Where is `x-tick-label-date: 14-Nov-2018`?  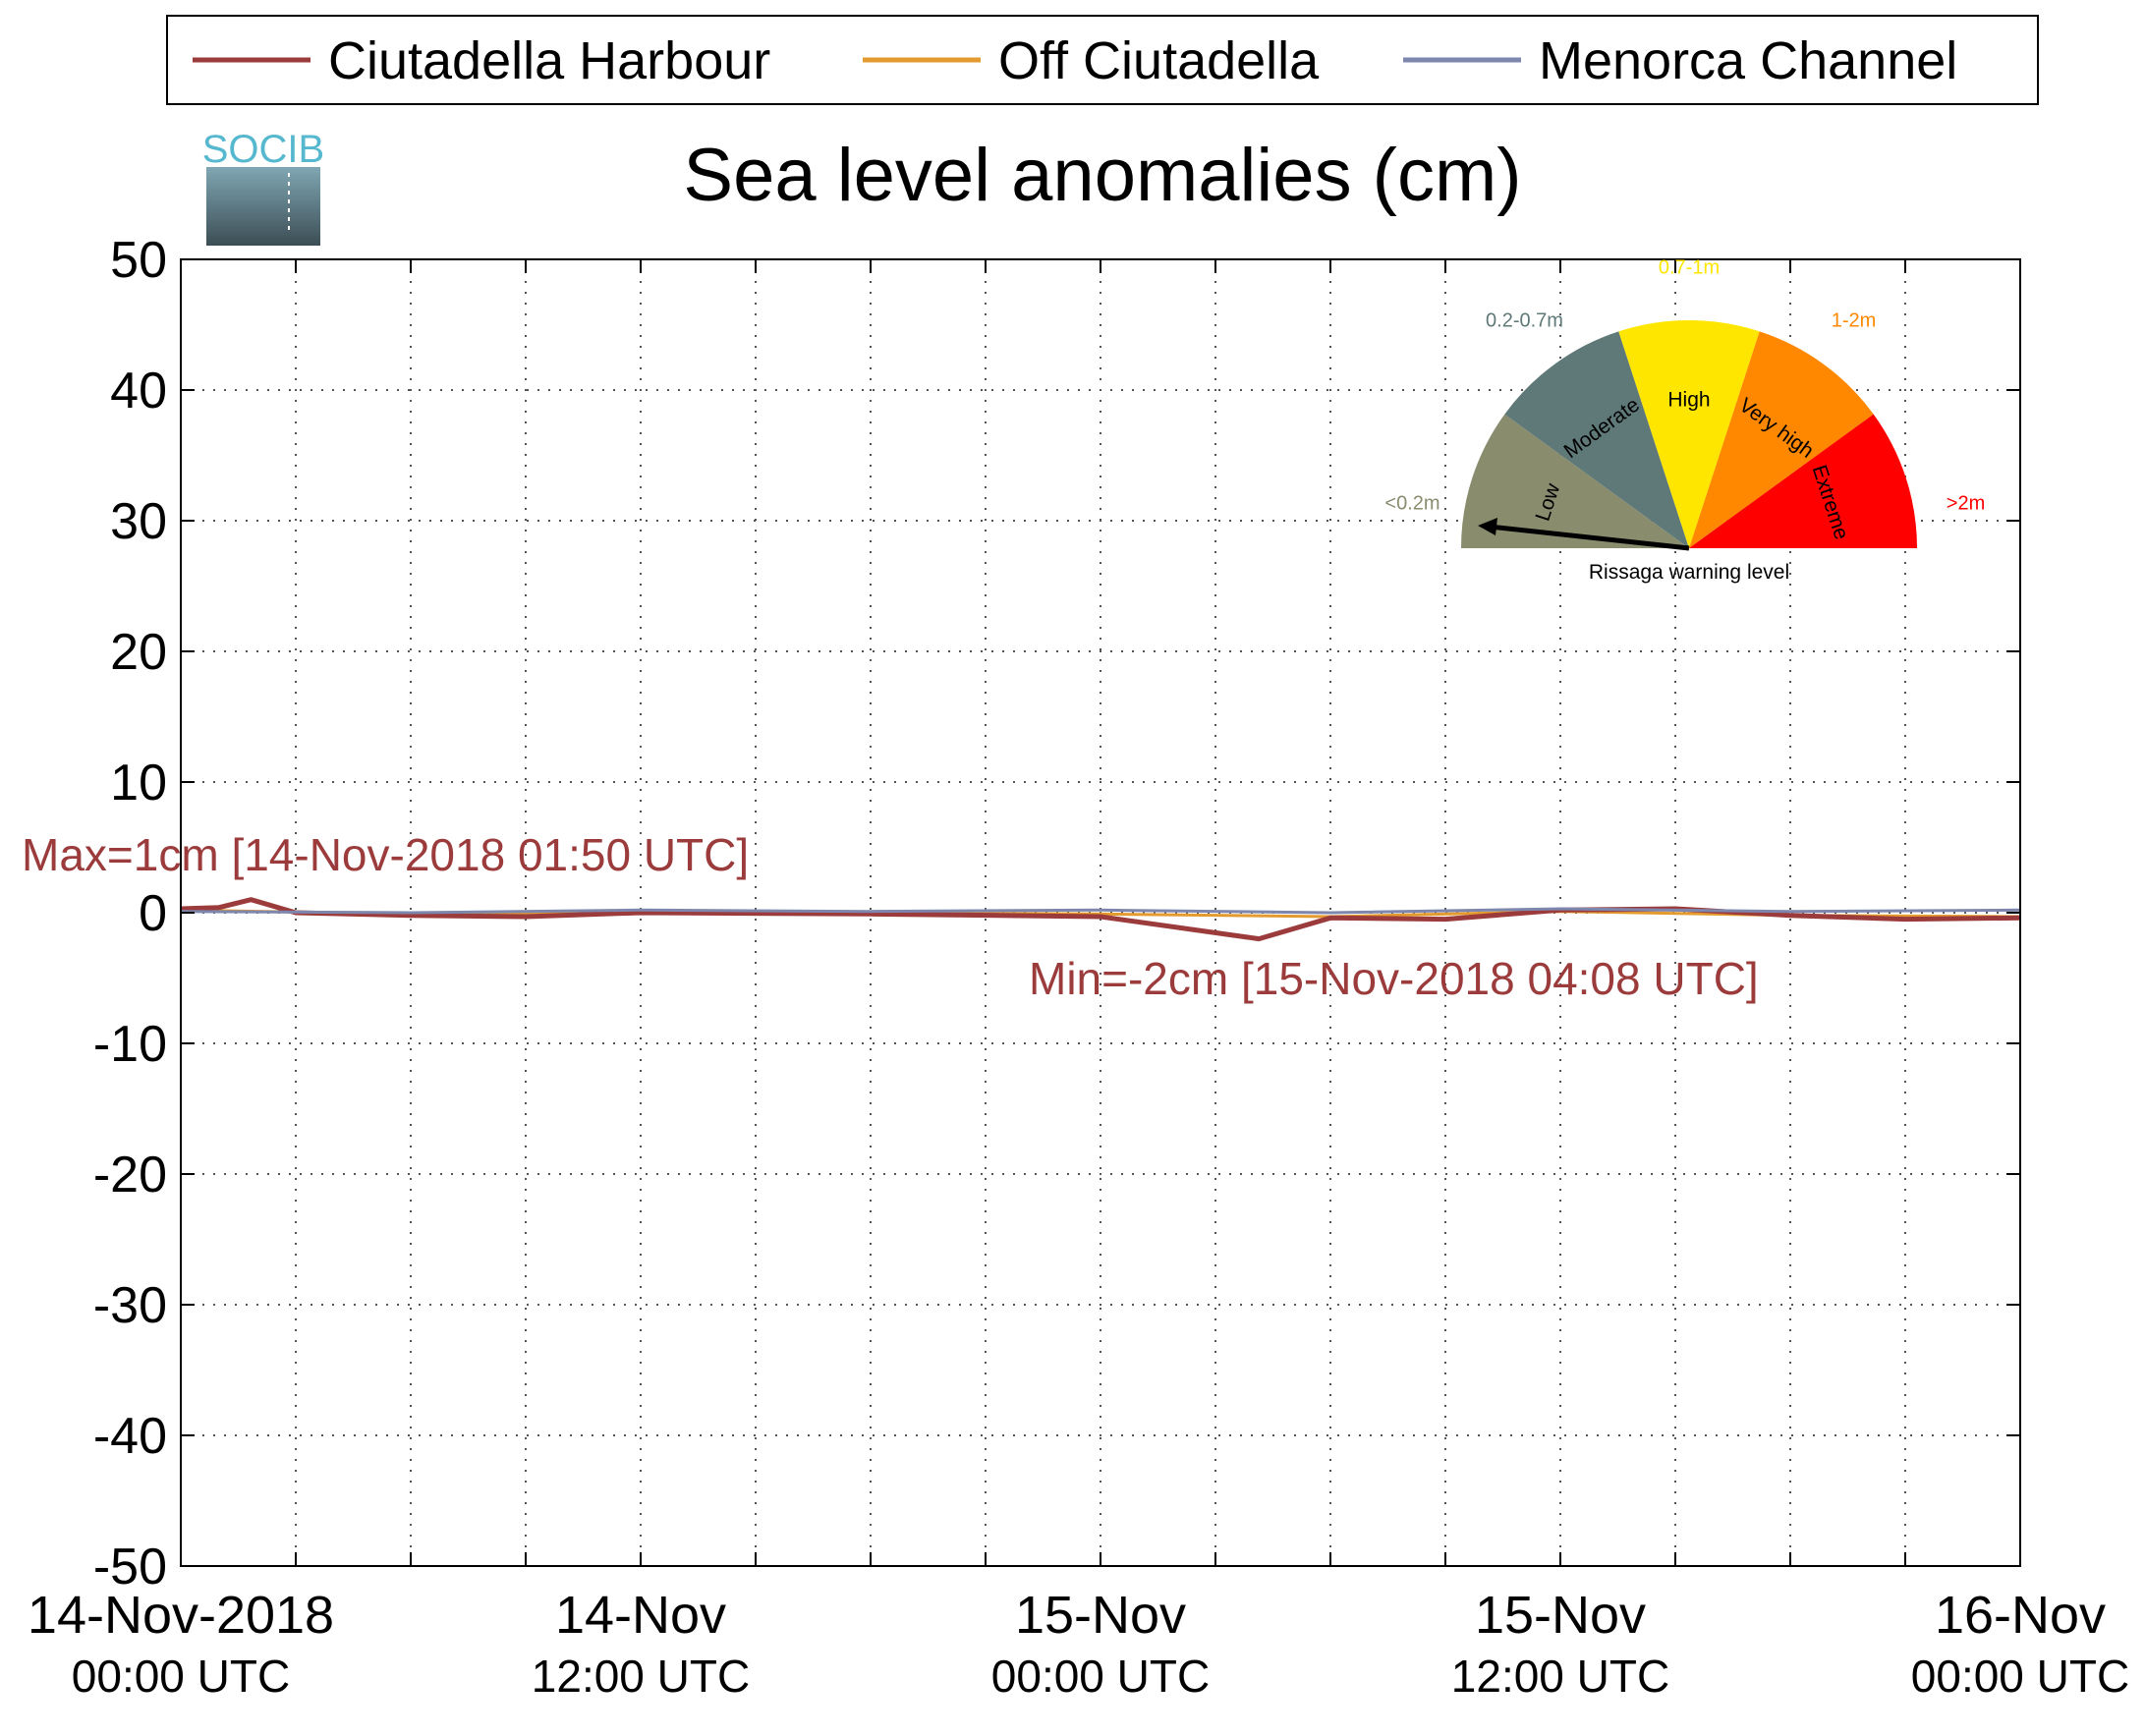
x-tick-label-date: 14-Nov-2018 is located at coordinates (181, 1615).